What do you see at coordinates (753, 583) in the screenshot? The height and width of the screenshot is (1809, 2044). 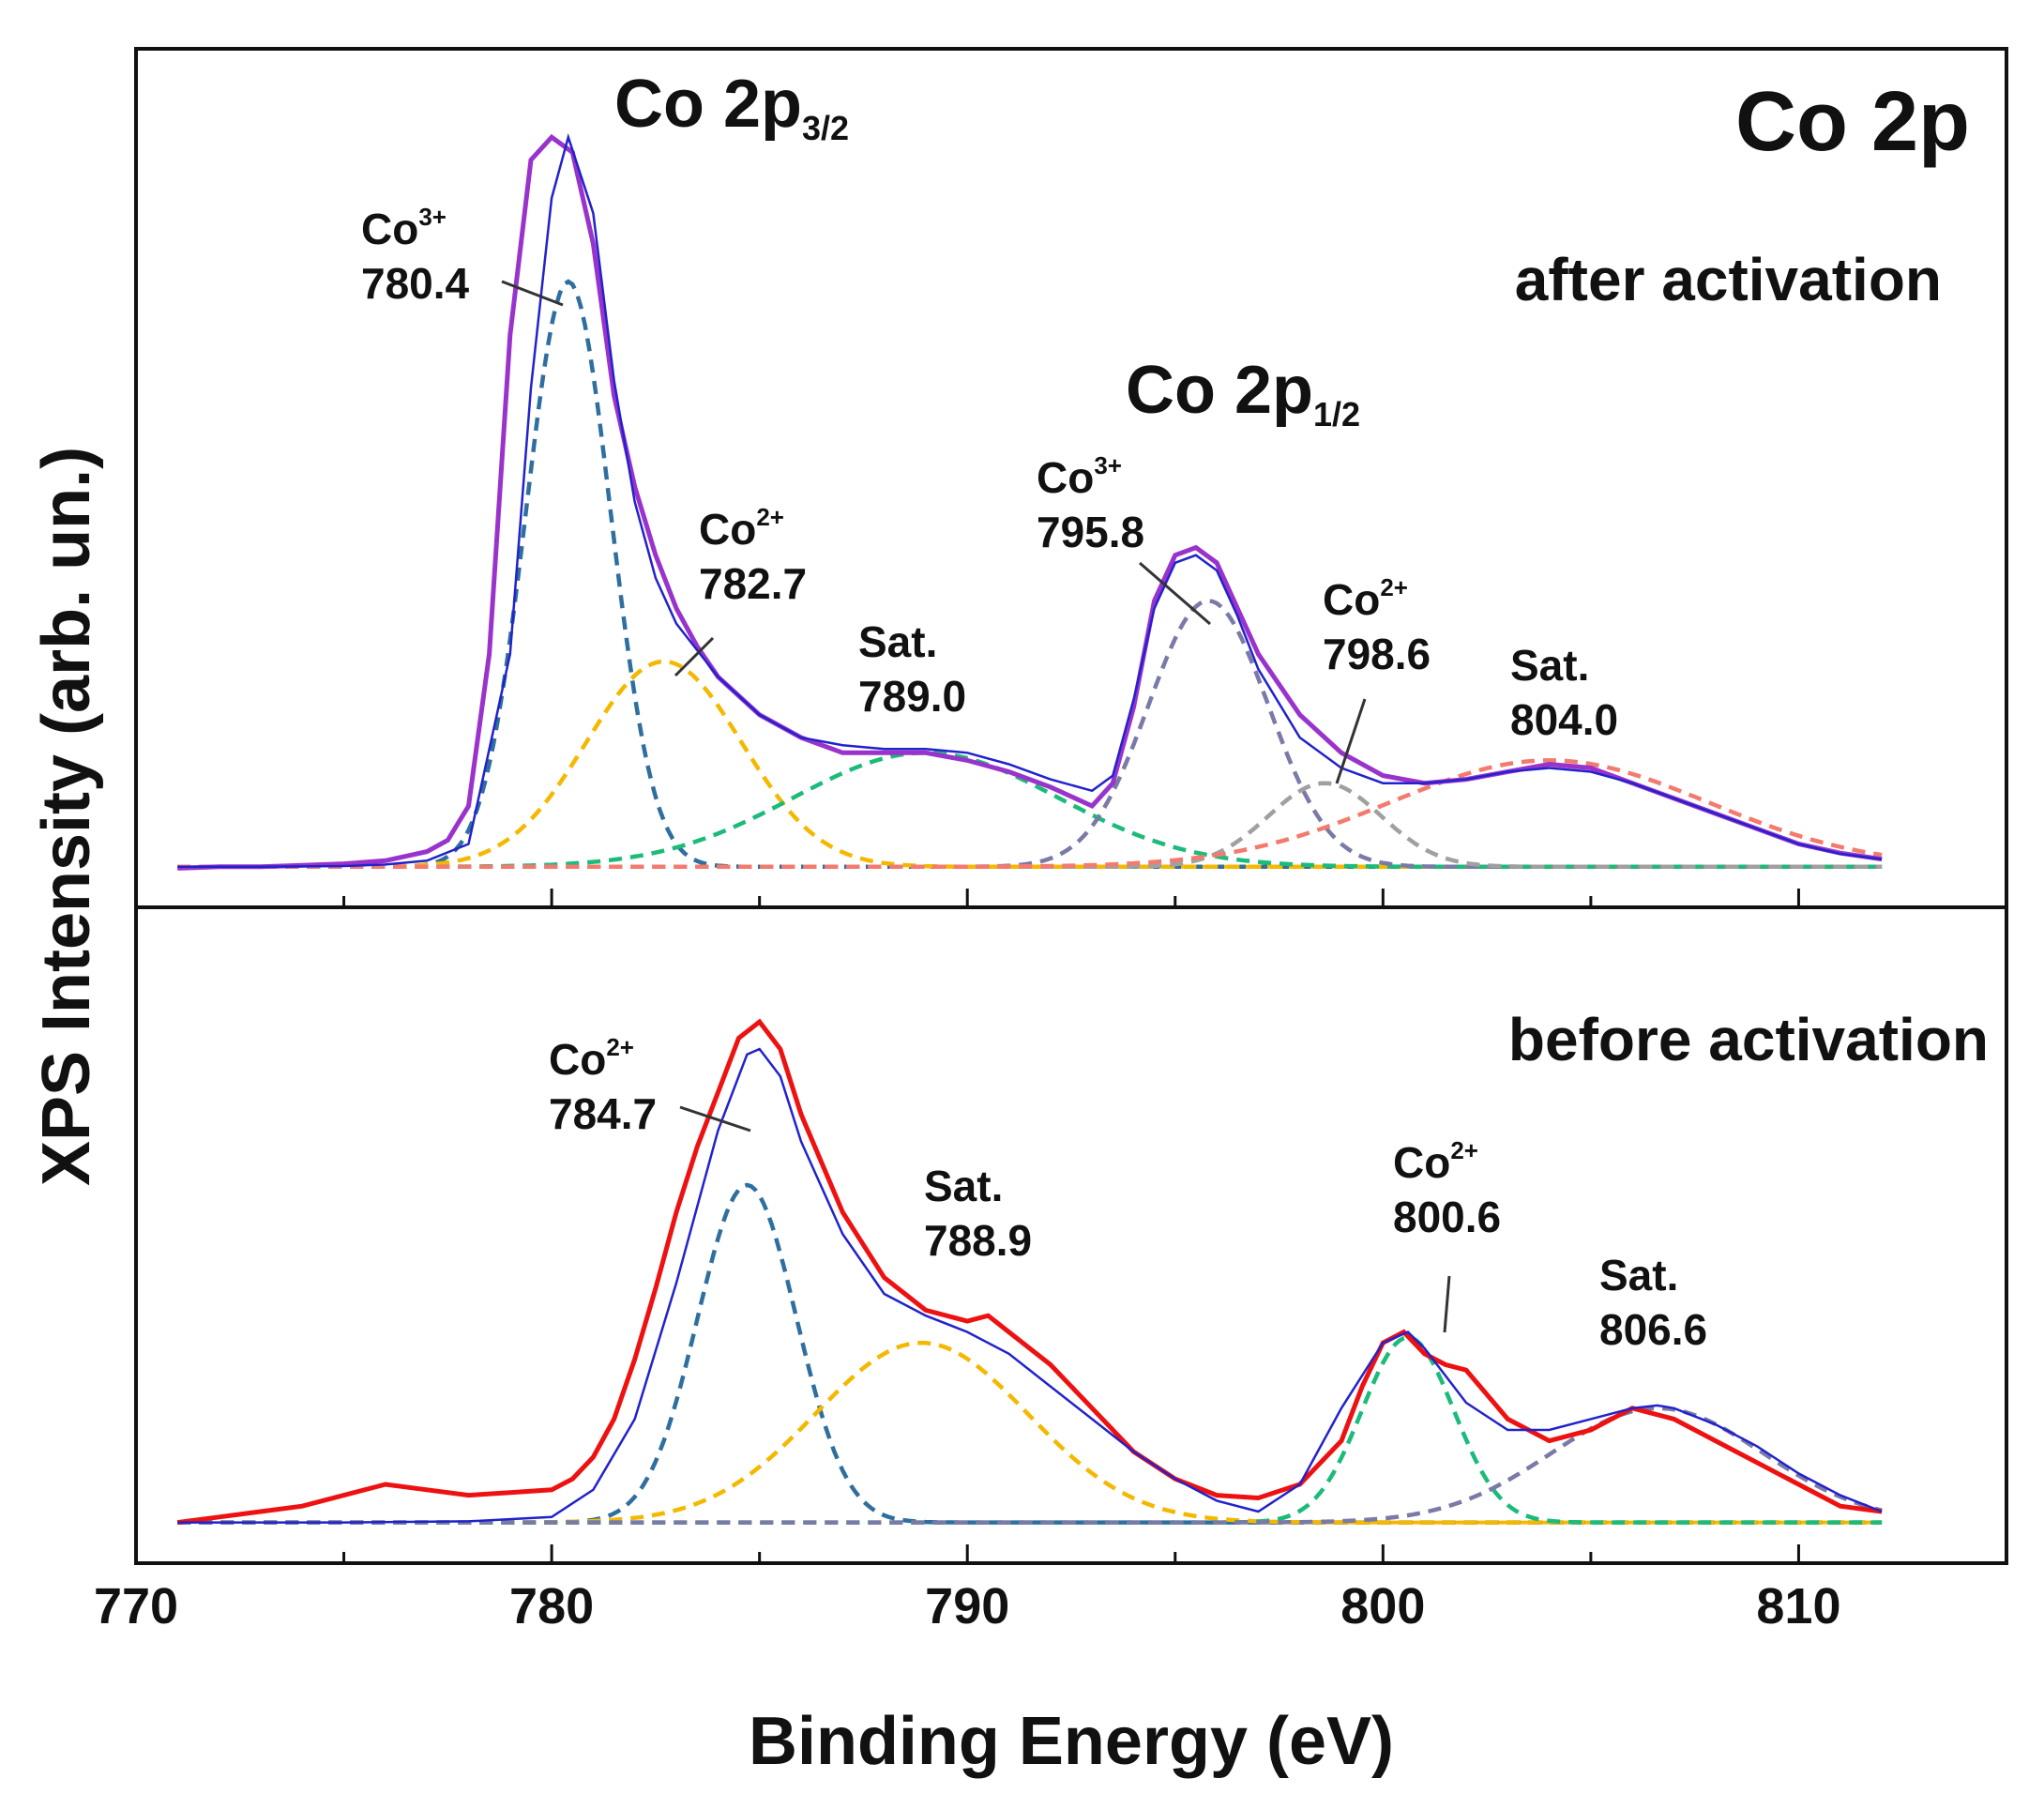 I see `annotation-value: 782.7` at bounding box center [753, 583].